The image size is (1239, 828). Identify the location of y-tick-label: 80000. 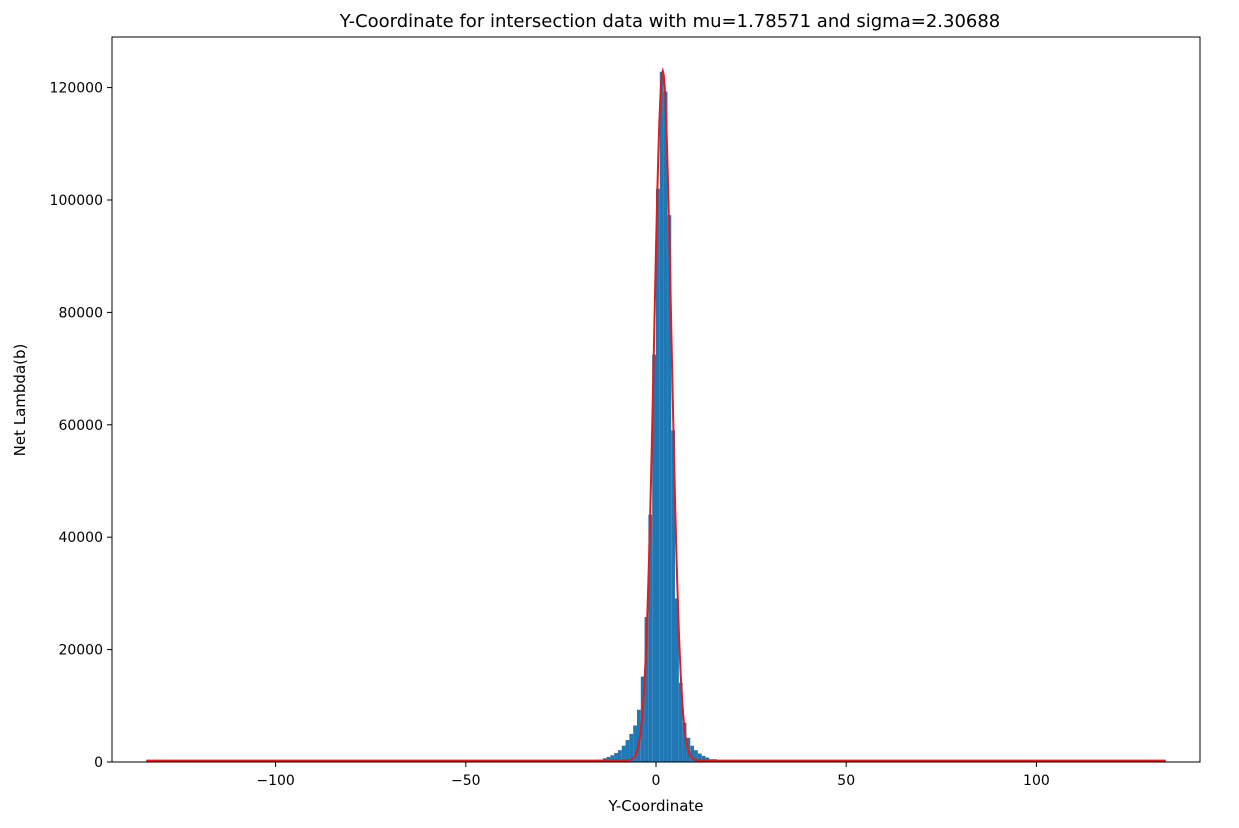
(80, 313).